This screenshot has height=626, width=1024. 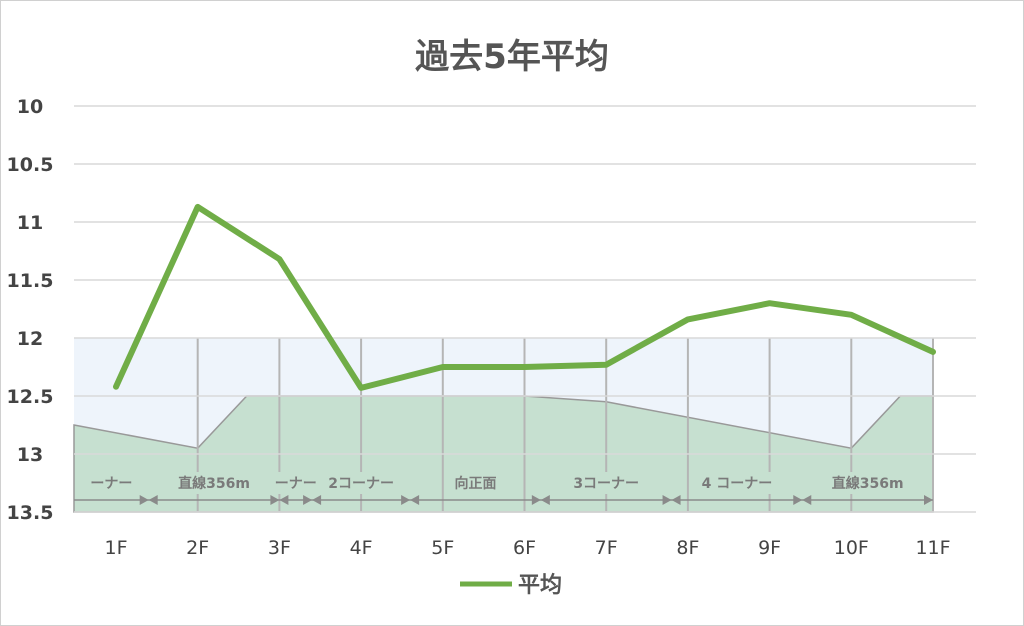 I want to click on y-axis: 10 10.5 11 11.5 12 12.5 13 13.5, so click(x=30, y=310).